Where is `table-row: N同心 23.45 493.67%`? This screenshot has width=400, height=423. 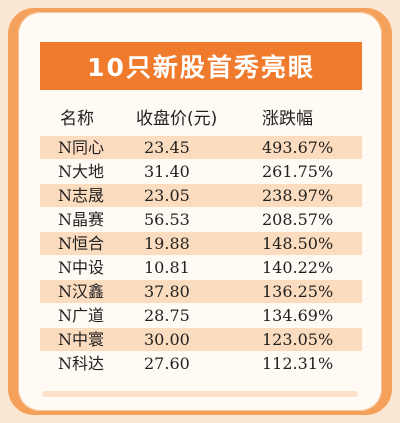 table-row: N同心 23.45 493.67% is located at coordinates (201, 147).